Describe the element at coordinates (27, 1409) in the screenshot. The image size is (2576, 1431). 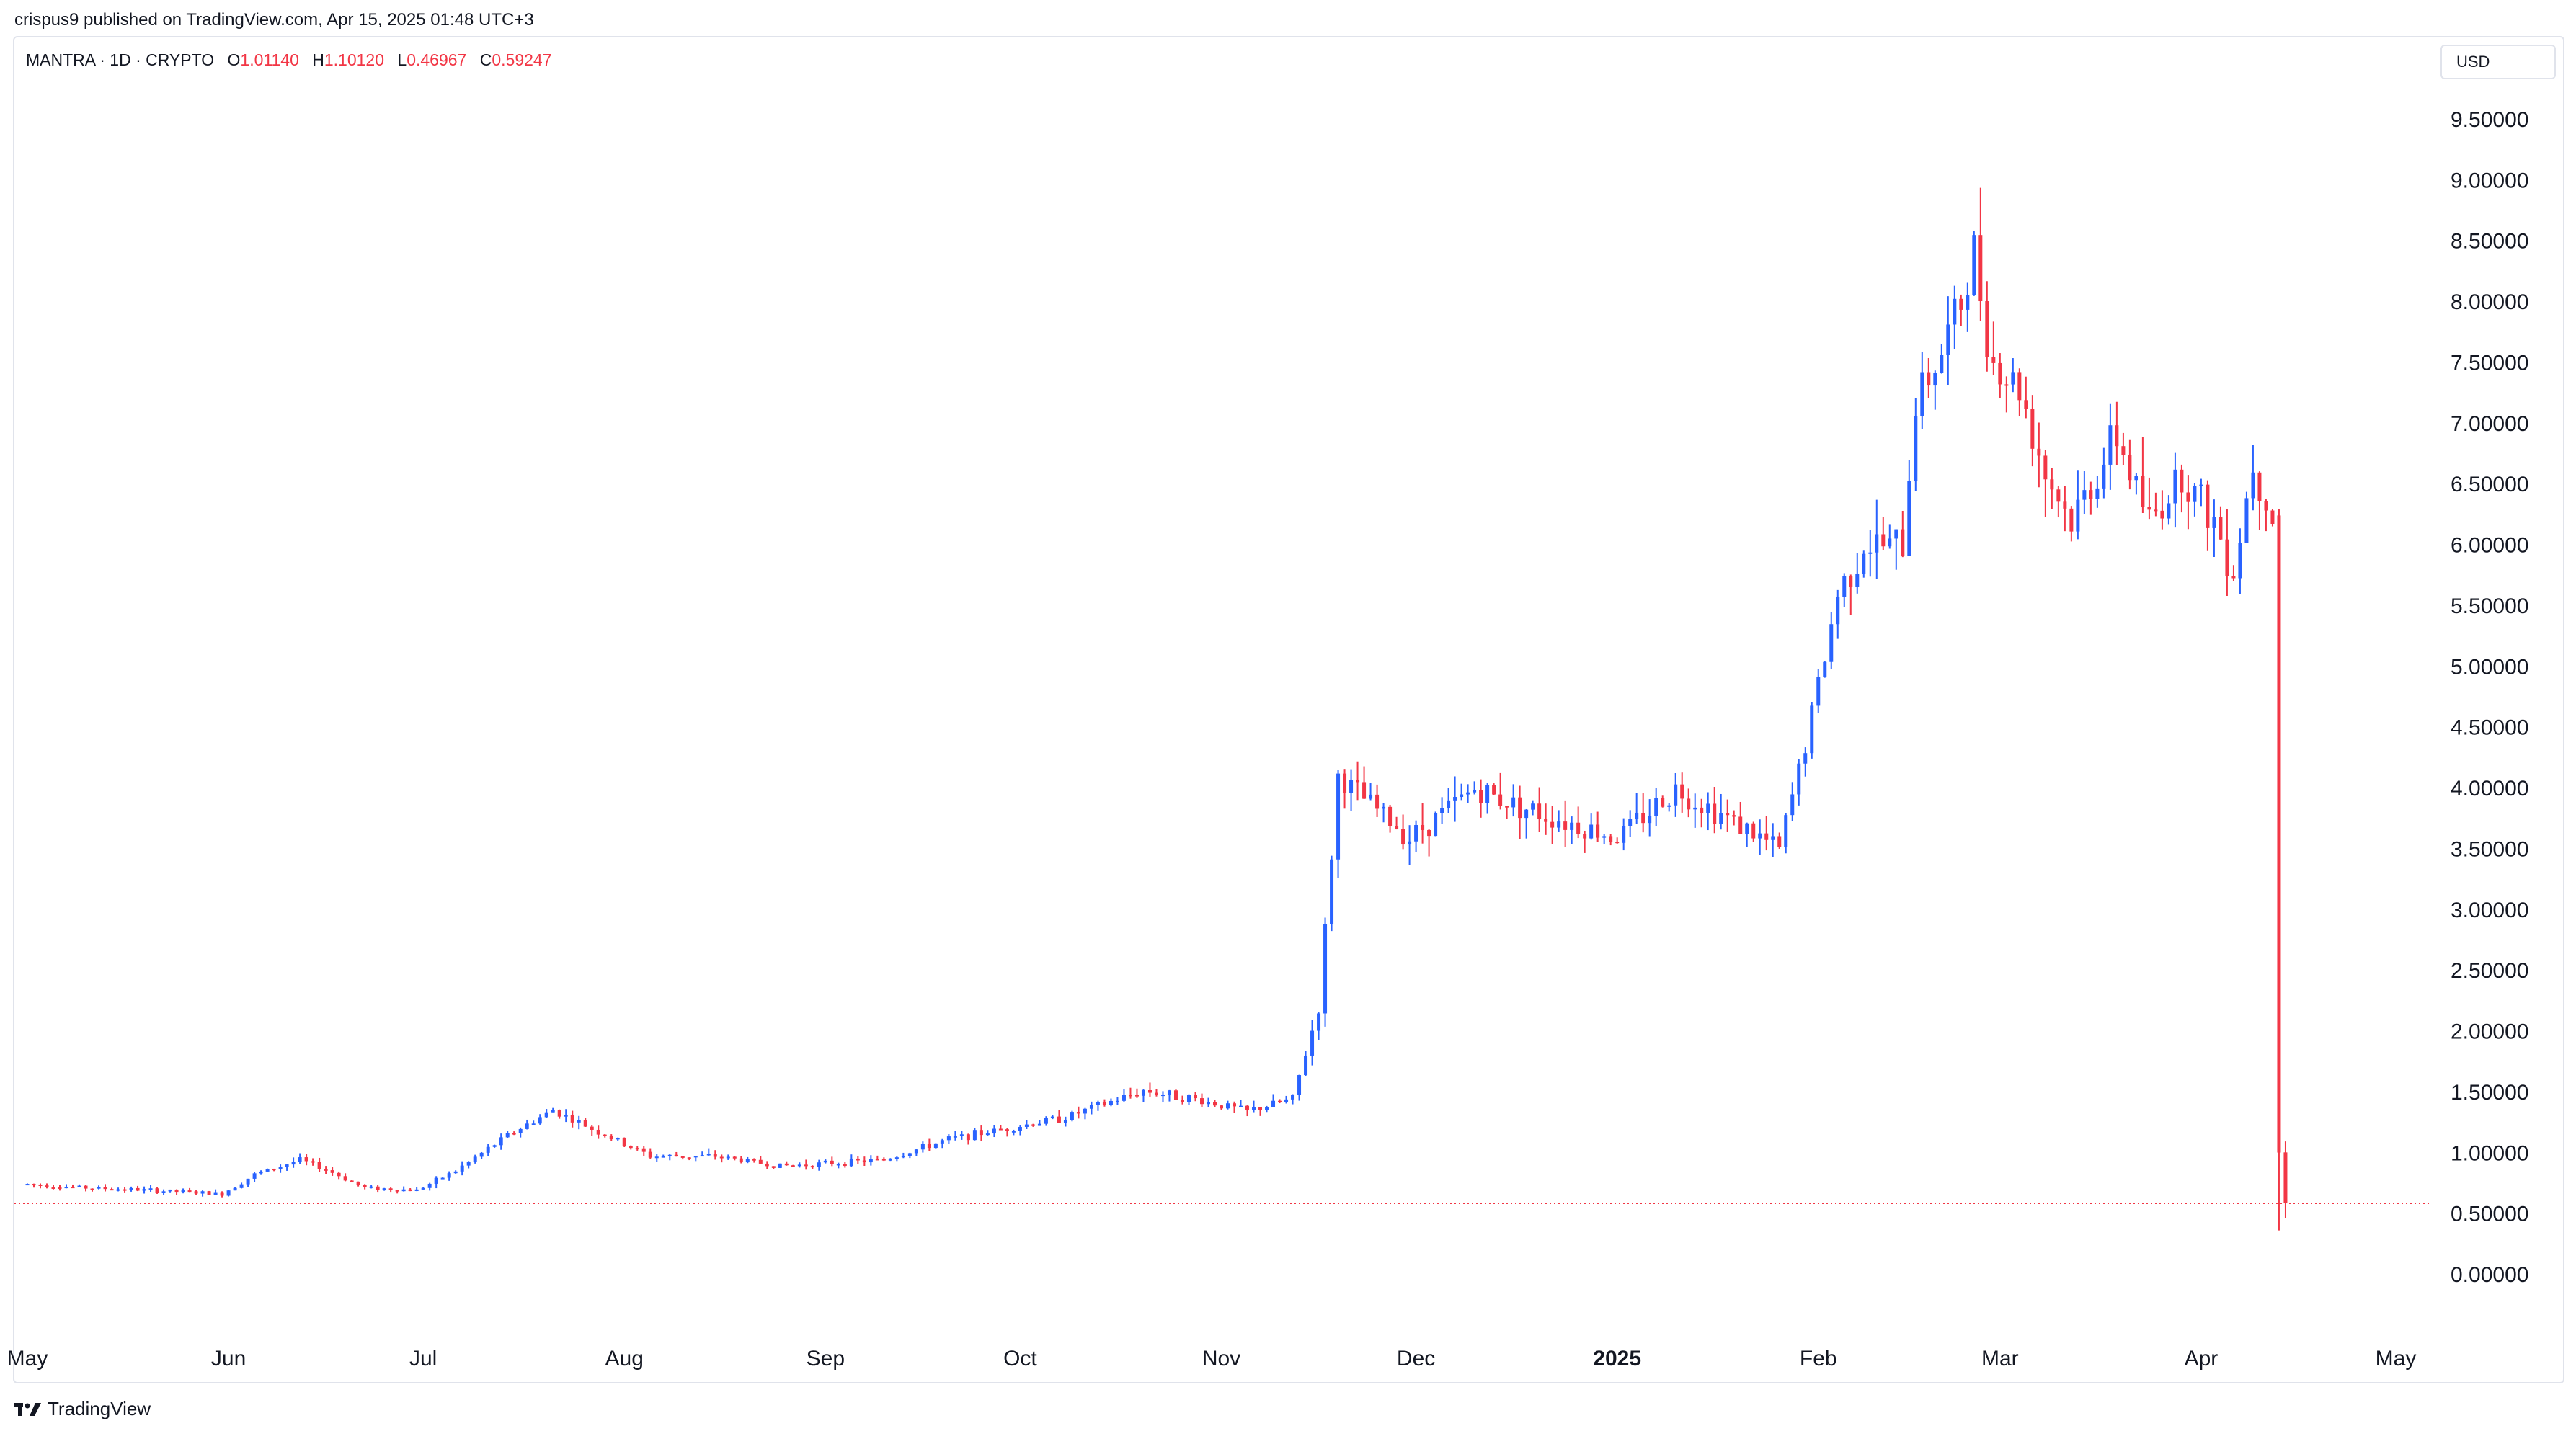
I see `tradingview-logo-icon` at that location.